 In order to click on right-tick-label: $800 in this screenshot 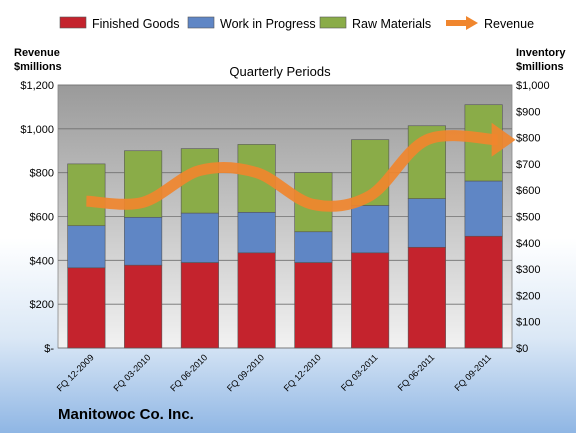, I will do `click(528, 139)`.